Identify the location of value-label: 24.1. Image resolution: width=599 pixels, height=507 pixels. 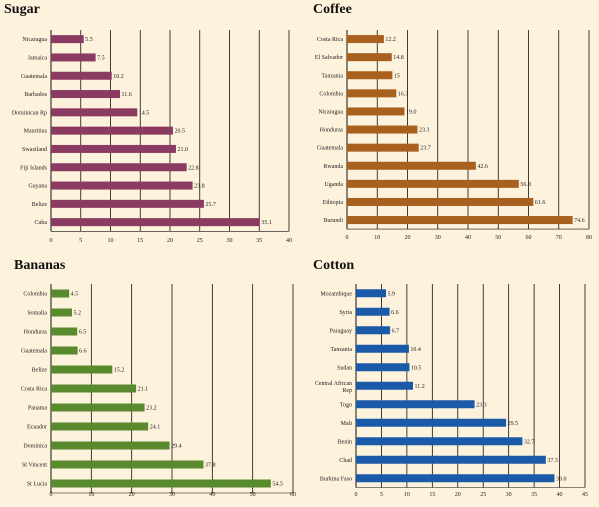
(155, 428).